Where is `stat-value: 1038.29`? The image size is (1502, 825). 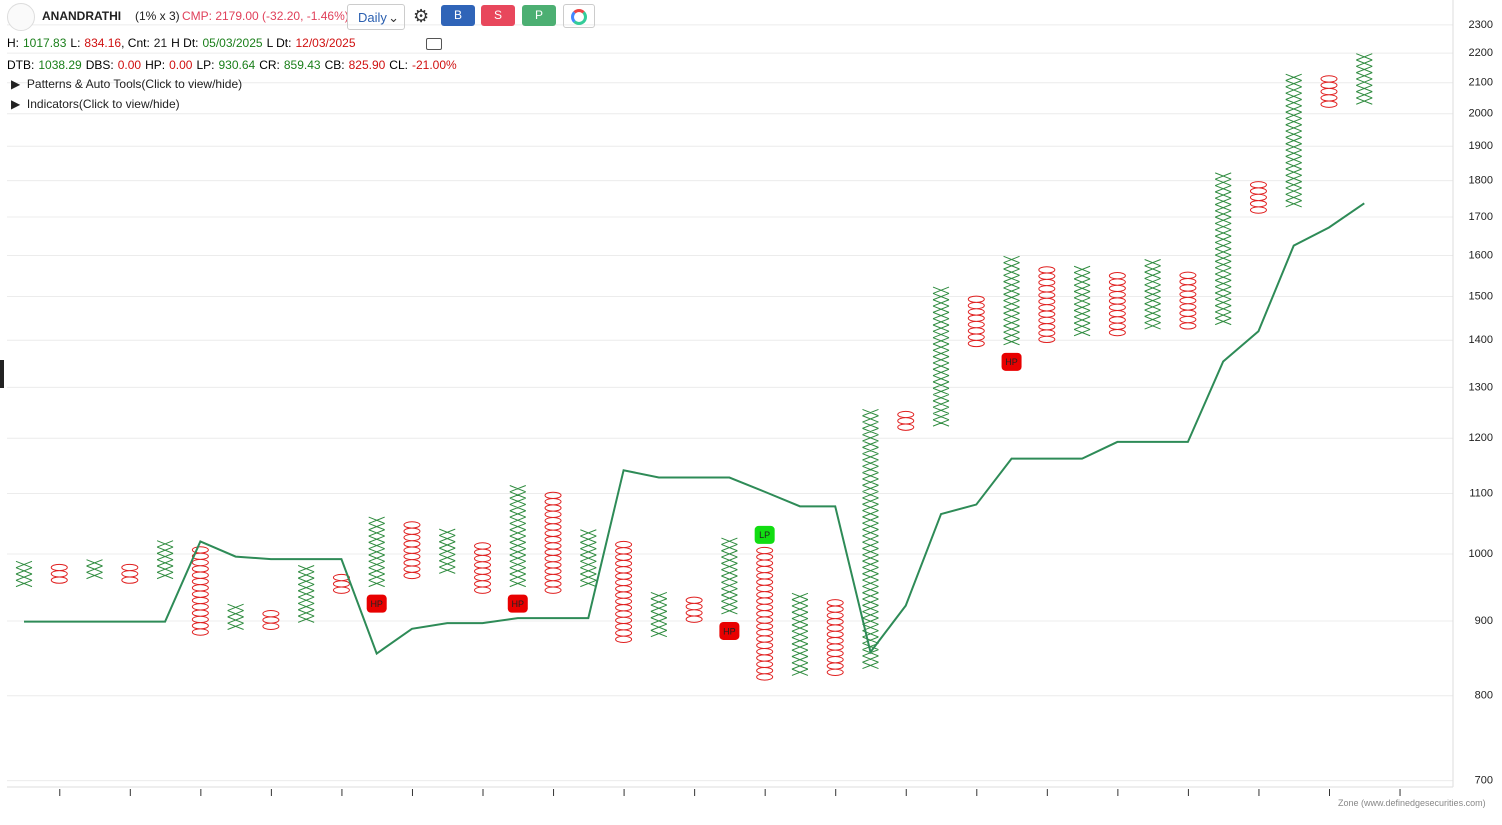 stat-value: 1038.29 is located at coordinates (60, 65).